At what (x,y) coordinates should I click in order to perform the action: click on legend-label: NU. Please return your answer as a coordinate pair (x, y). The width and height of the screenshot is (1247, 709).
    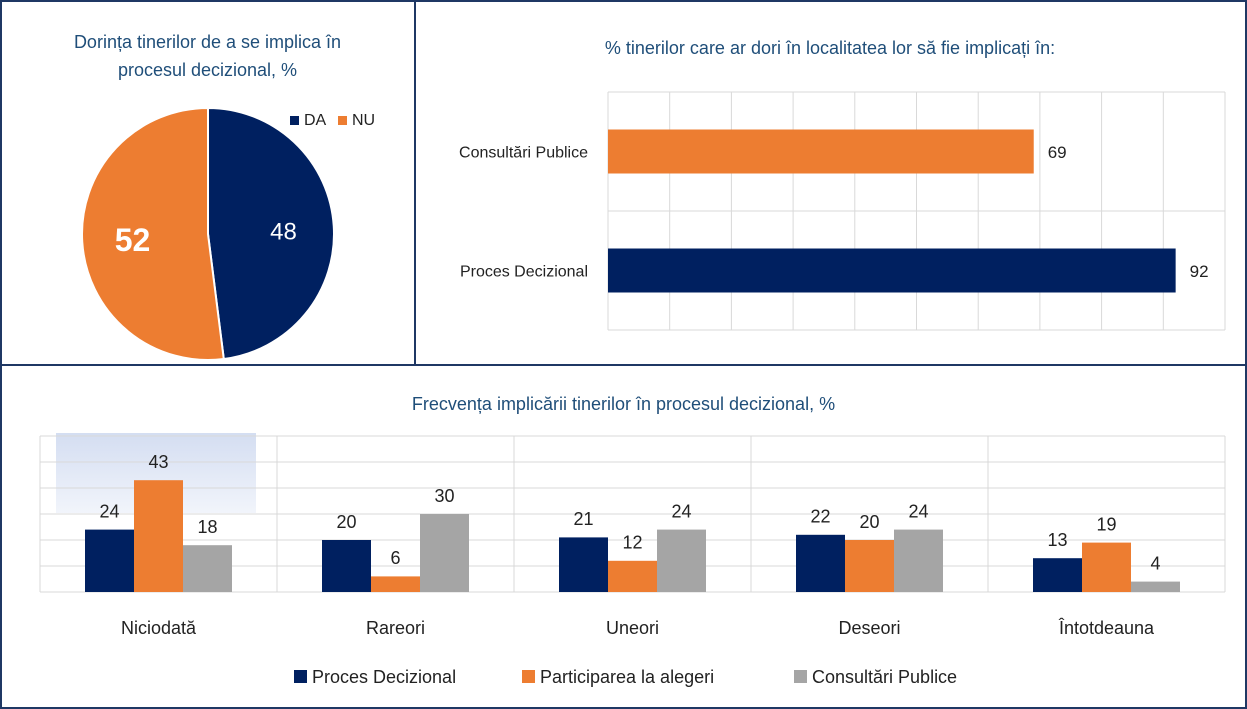
    Looking at the image, I should click on (363, 120).